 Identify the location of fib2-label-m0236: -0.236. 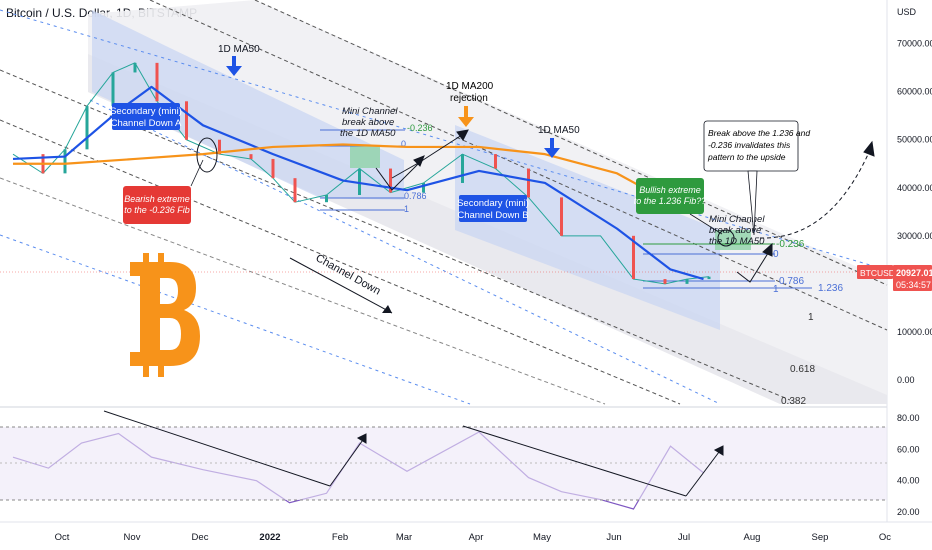
(790, 244).